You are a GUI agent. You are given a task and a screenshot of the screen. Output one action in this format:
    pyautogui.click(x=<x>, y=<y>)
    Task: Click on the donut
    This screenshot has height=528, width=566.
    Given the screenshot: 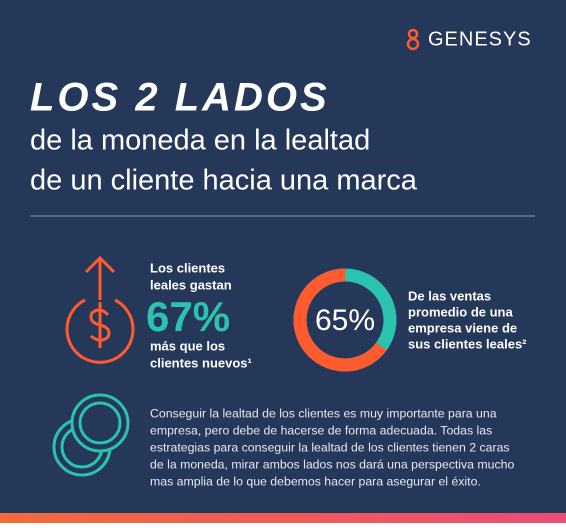 What is the action you would take?
    pyautogui.click(x=345, y=320)
    